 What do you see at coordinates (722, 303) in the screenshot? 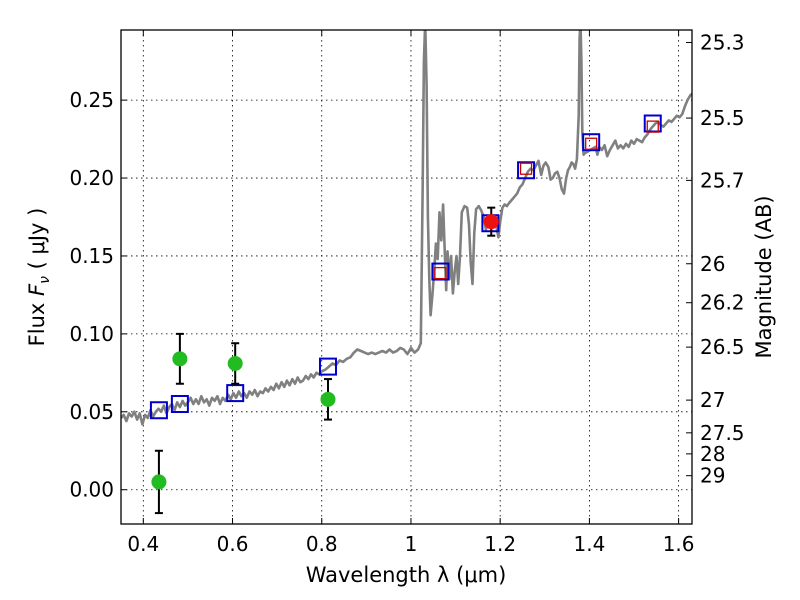
I see `magnitude-tick-label: 26.2` at bounding box center [722, 303].